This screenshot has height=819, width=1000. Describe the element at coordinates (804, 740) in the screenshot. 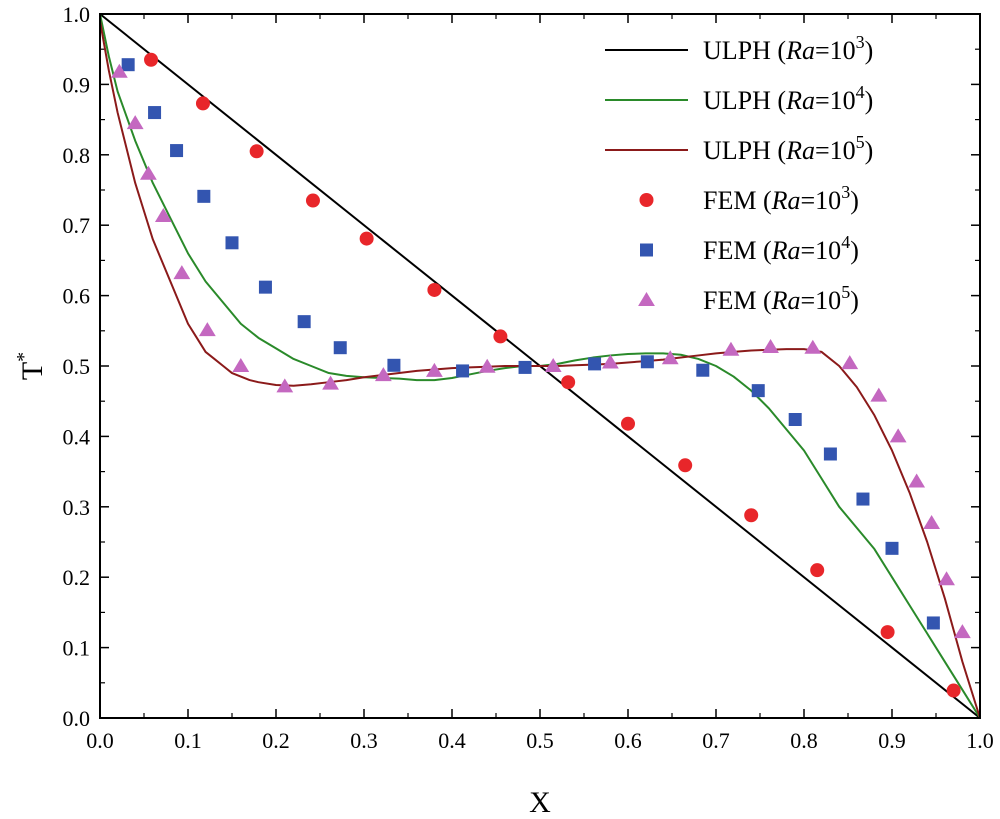

I see `x-tick-label: 0.8` at that location.